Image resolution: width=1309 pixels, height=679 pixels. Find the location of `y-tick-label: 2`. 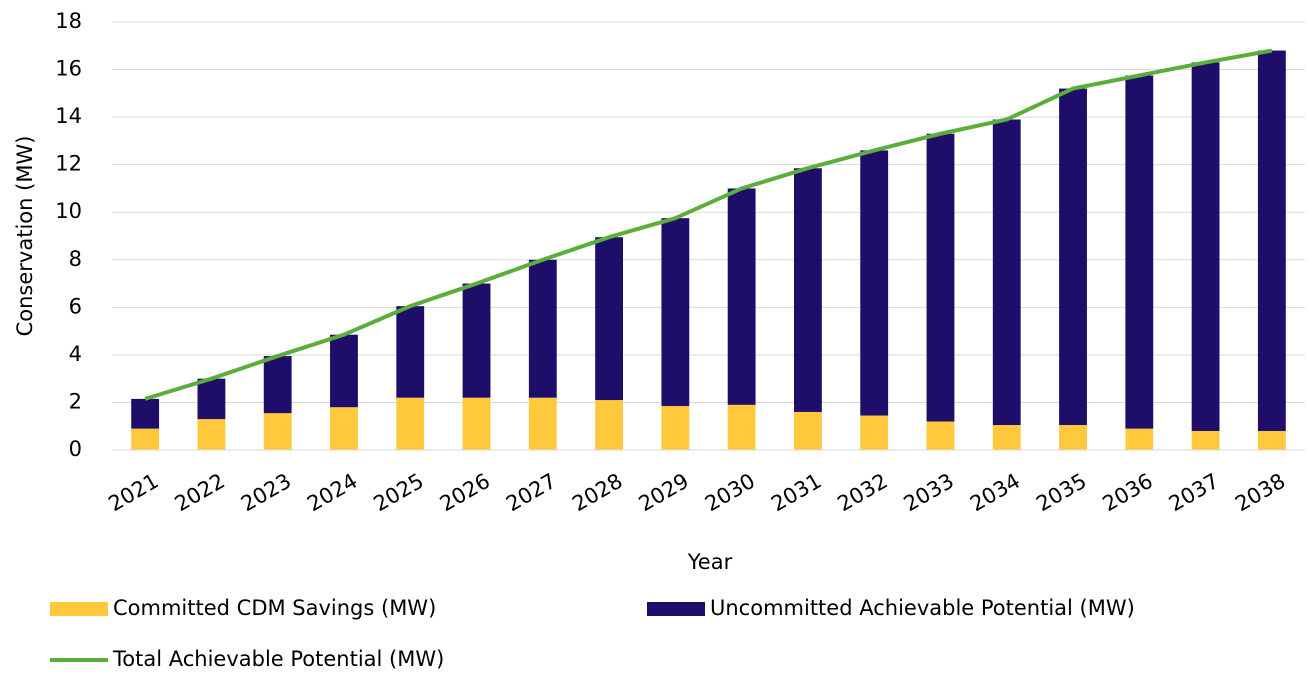

y-tick-label: 2 is located at coordinates (75, 401).